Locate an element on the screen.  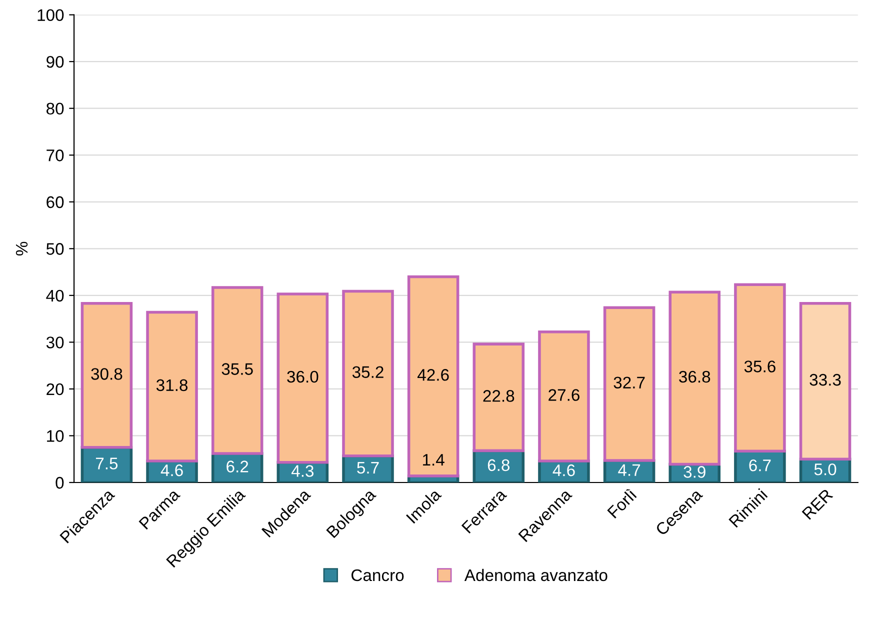
data-label: 36.8 is located at coordinates (694, 376).